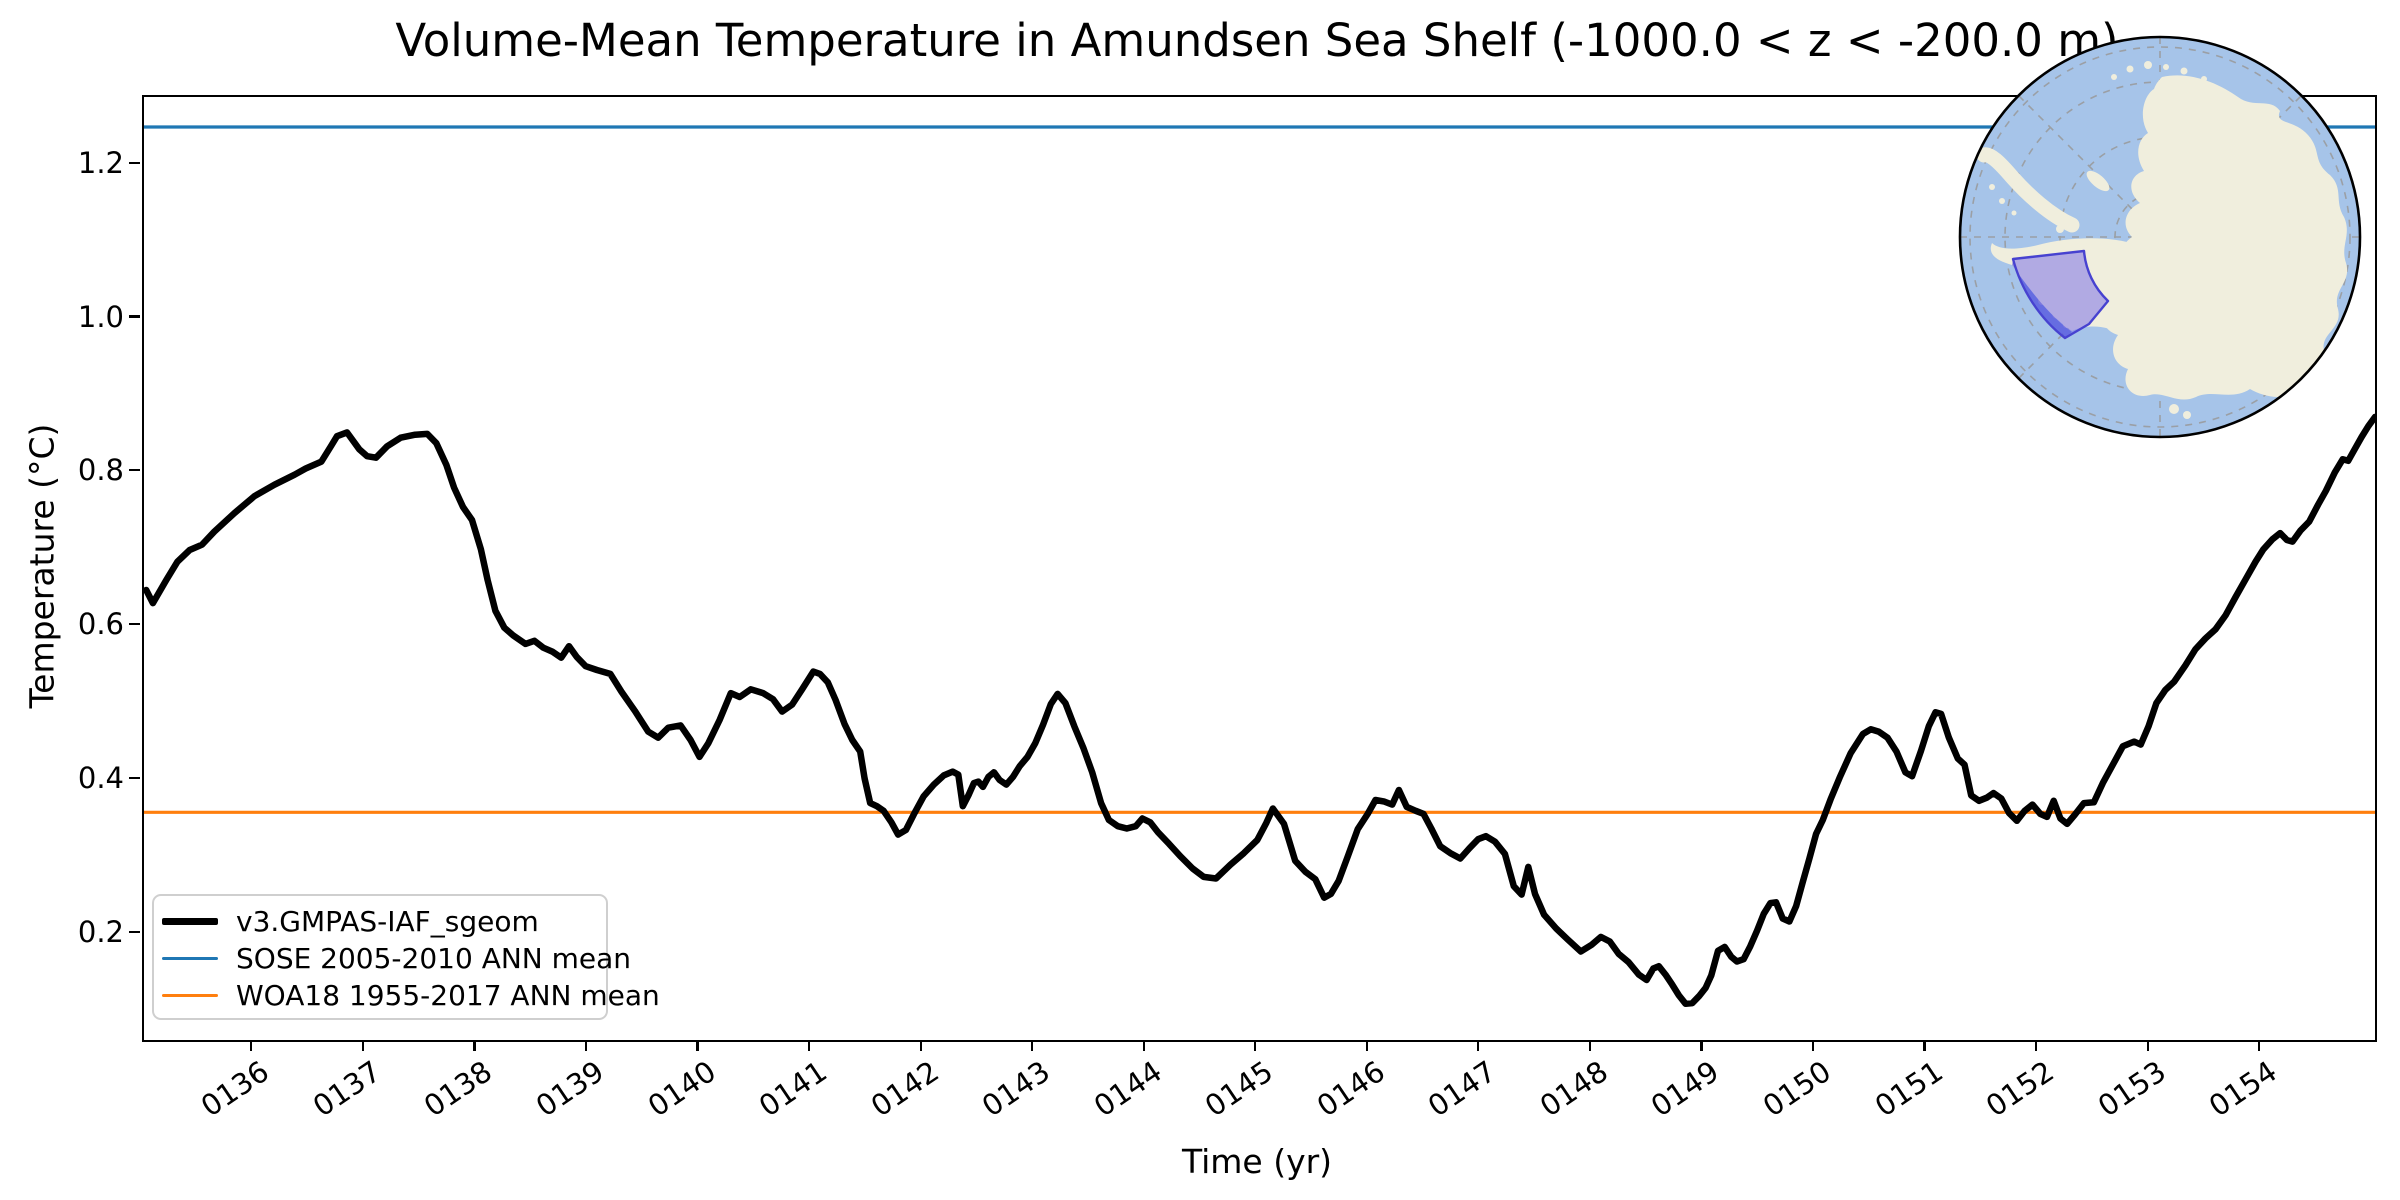  I want to click on legend-item-sose: SOSE 2005-2010 ANN mean, so click(396, 958).